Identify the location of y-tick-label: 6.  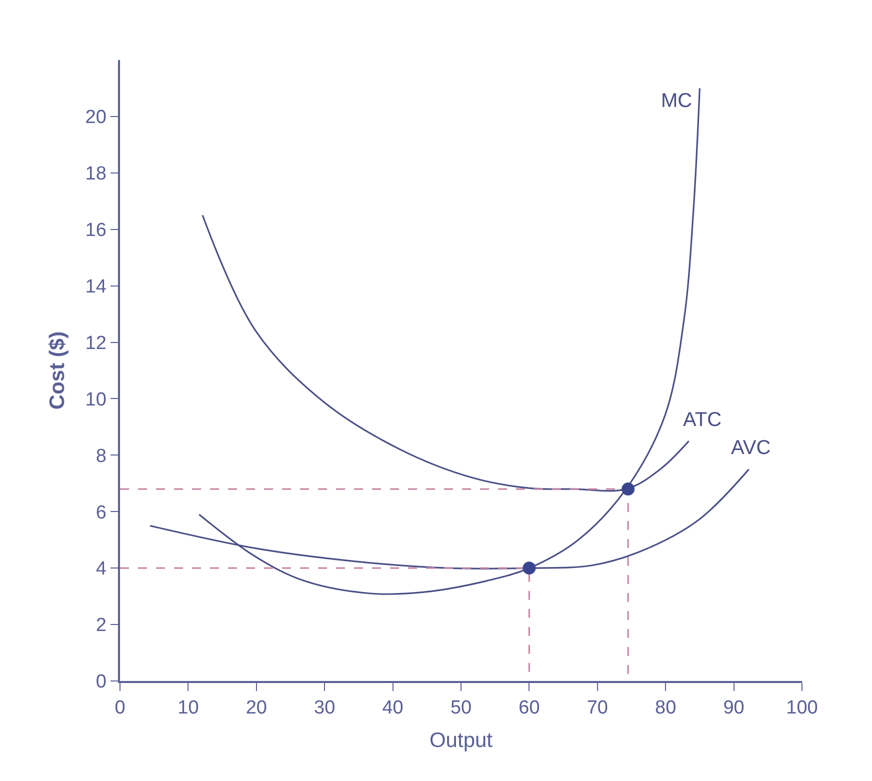
(101, 513).